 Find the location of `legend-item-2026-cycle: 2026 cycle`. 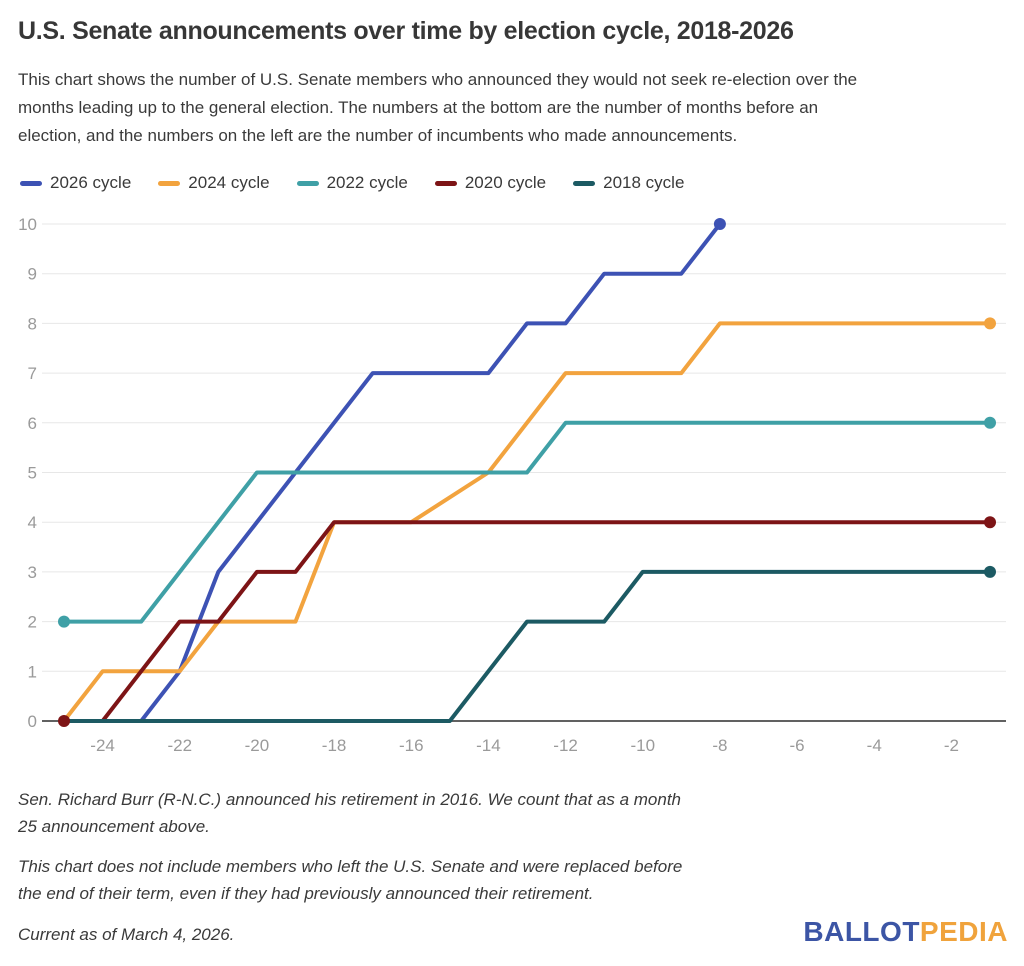

legend-item-2026-cycle: 2026 cycle is located at coordinates (75, 183).